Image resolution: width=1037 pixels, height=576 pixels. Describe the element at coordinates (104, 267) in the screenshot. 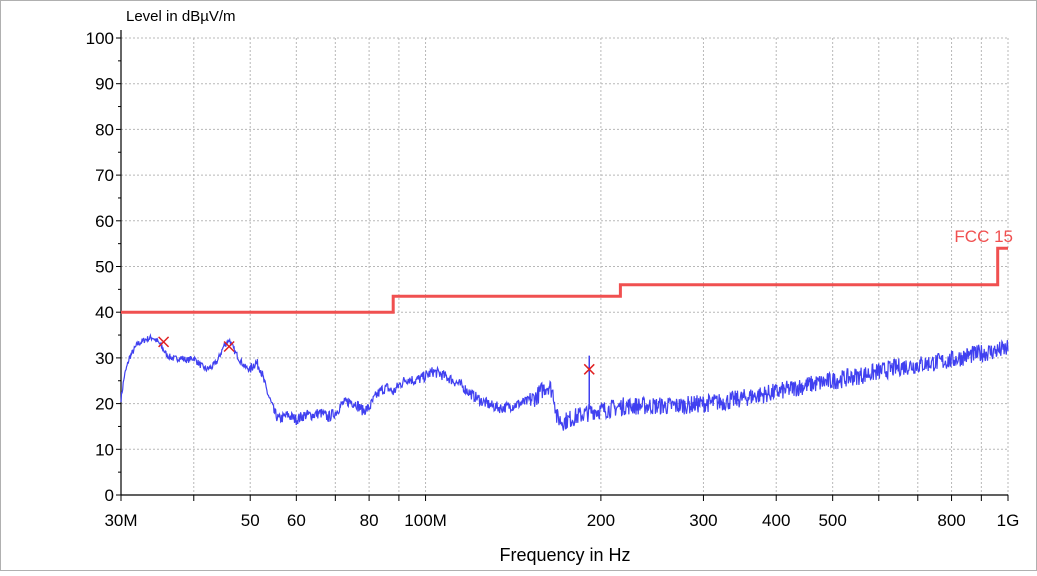

I see `y-tick-label: 50` at that location.